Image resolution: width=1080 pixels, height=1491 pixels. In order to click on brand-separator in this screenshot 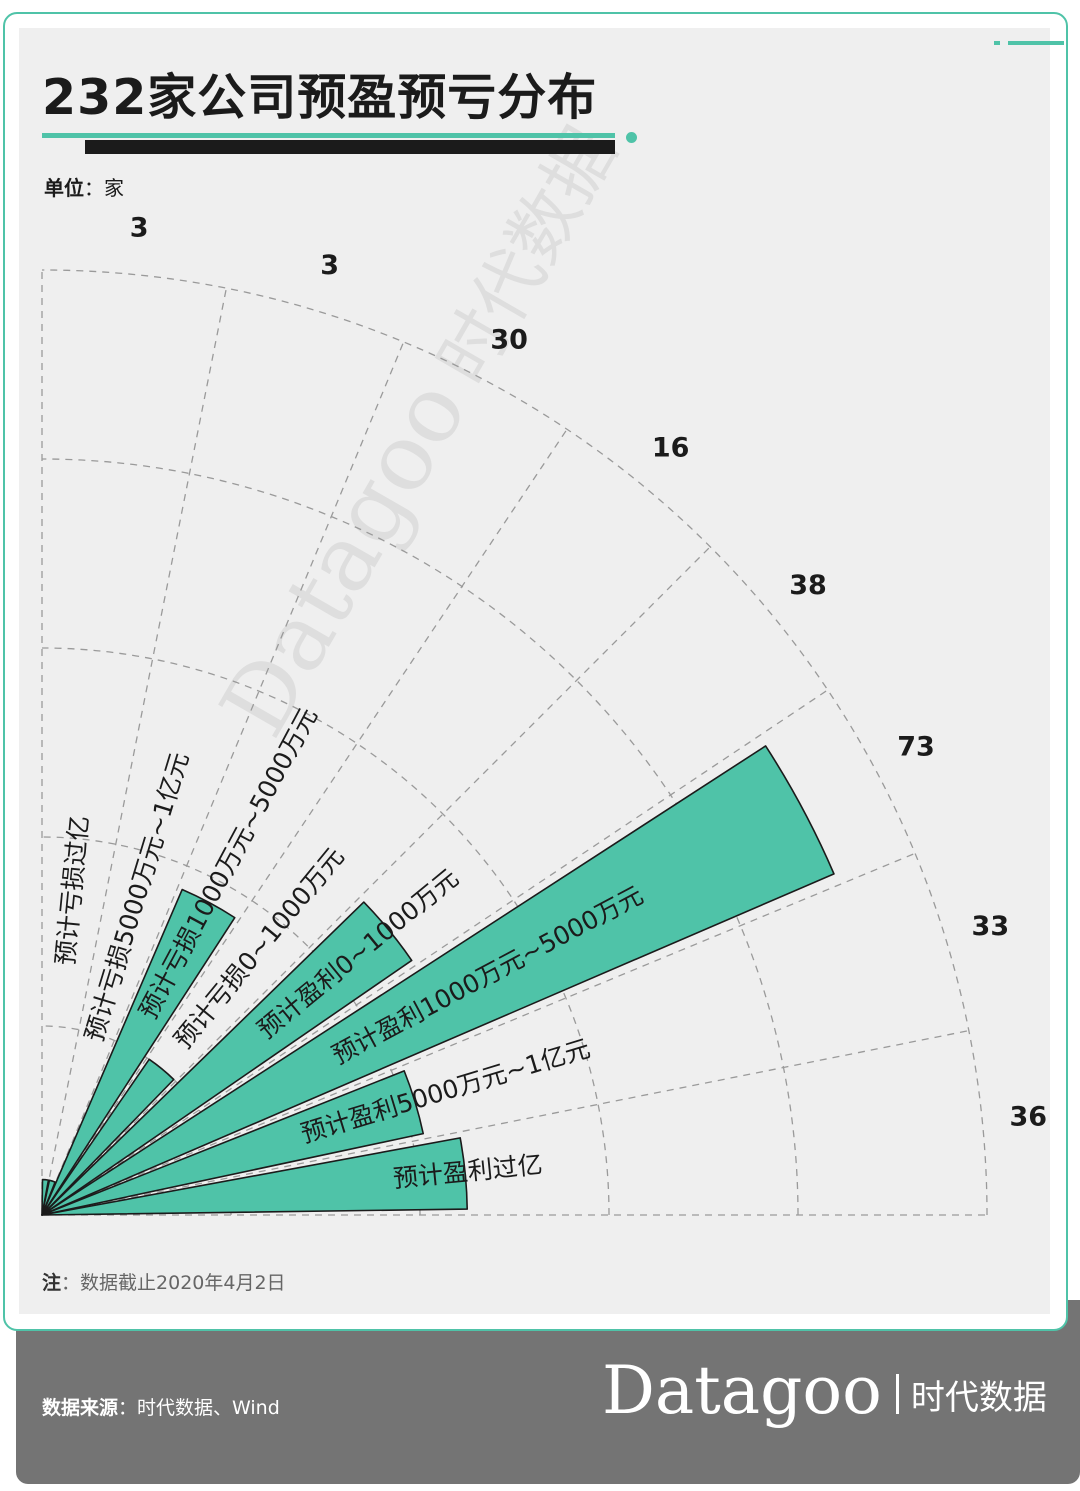, I will do `click(897, 1394)`.